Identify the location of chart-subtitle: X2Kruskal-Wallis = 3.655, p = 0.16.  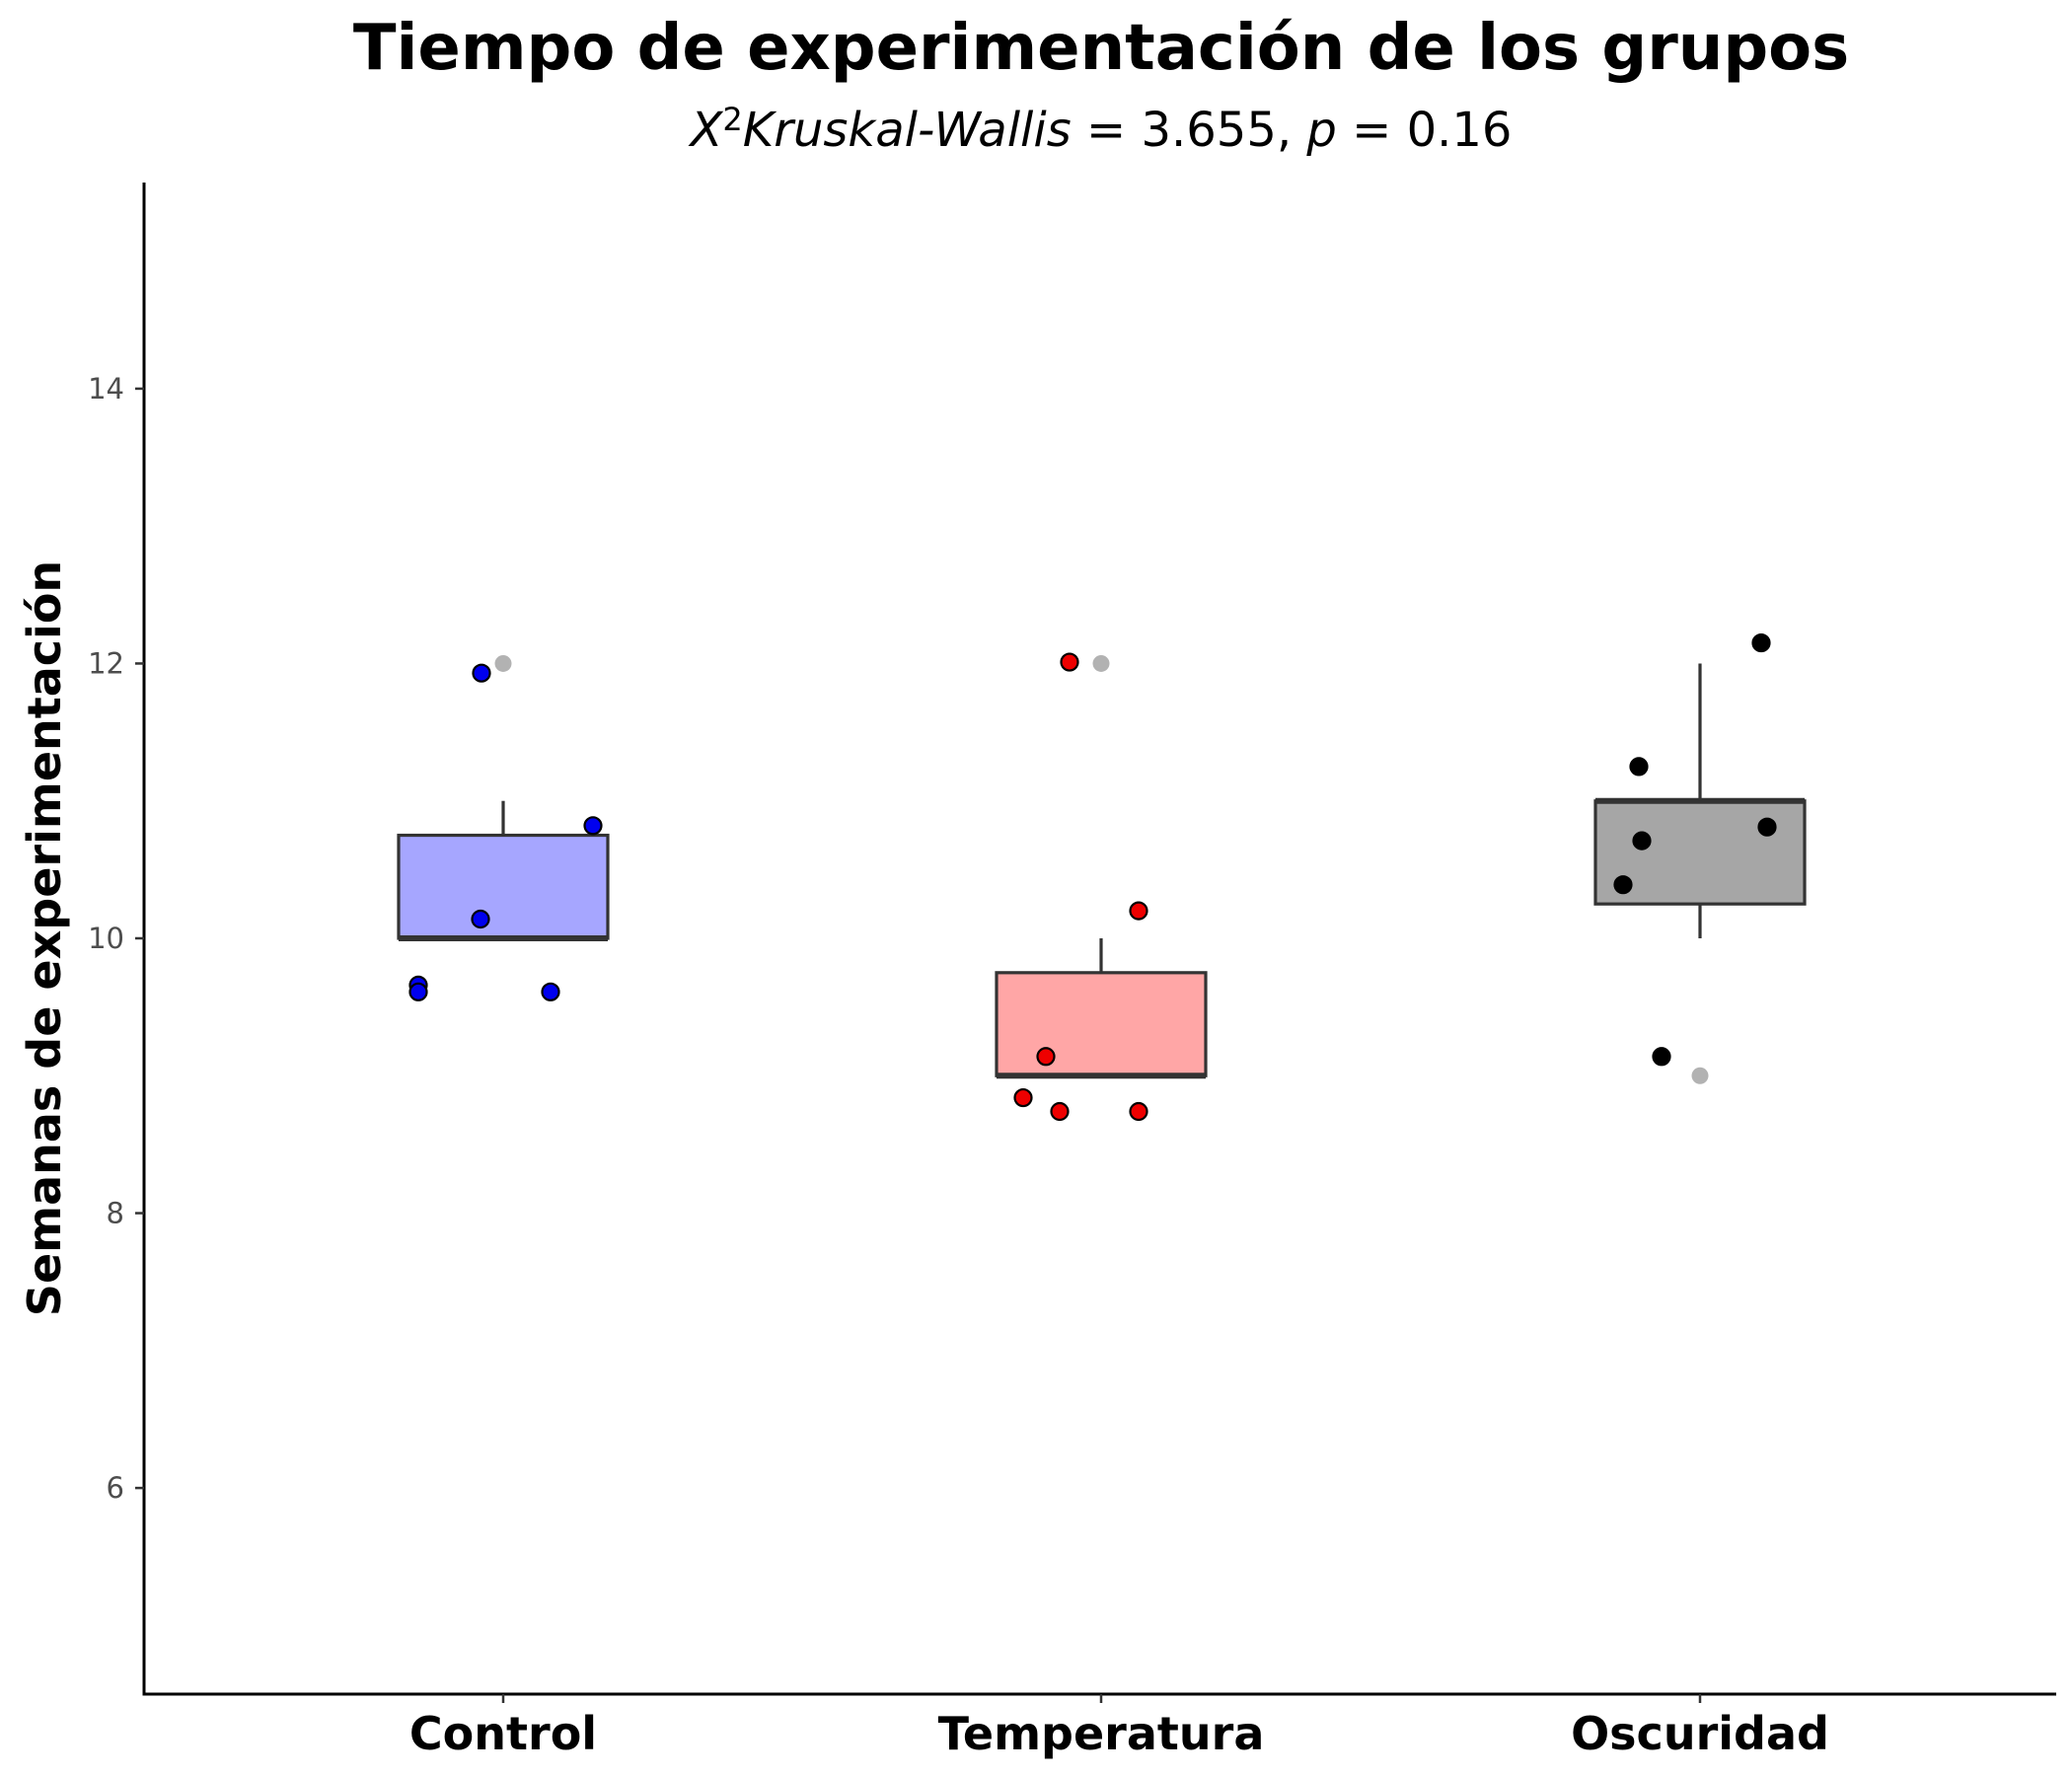
(1100, 129).